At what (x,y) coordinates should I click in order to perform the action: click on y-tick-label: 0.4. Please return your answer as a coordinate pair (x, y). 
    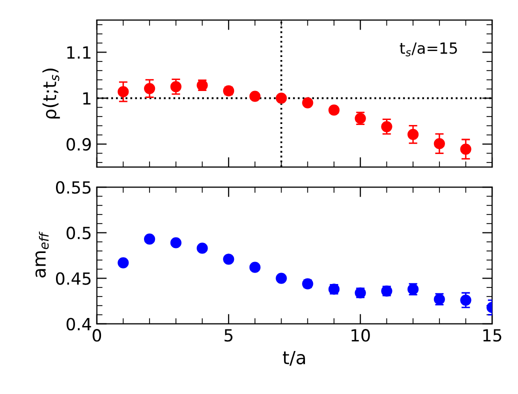
    Looking at the image, I should click on (79, 324).